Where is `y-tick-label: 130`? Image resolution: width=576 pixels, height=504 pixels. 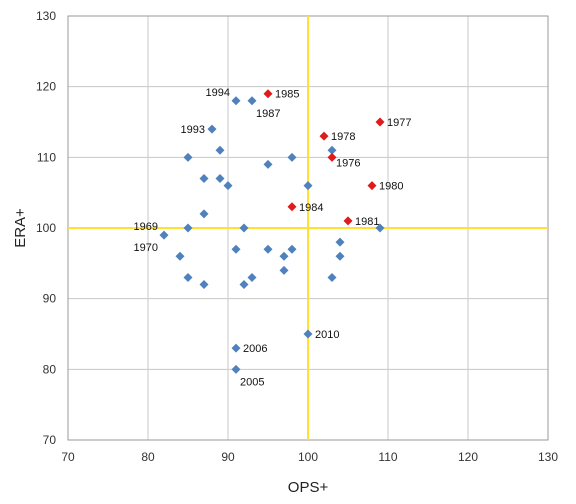 y-tick-label: 130 is located at coordinates (46, 16).